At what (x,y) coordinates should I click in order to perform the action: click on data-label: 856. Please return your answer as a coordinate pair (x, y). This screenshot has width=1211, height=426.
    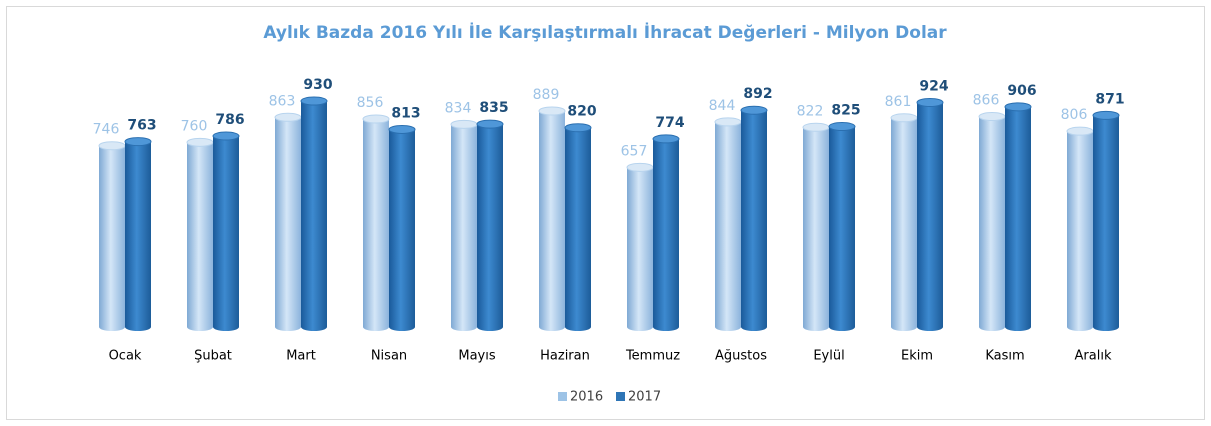
    Looking at the image, I should click on (370, 103).